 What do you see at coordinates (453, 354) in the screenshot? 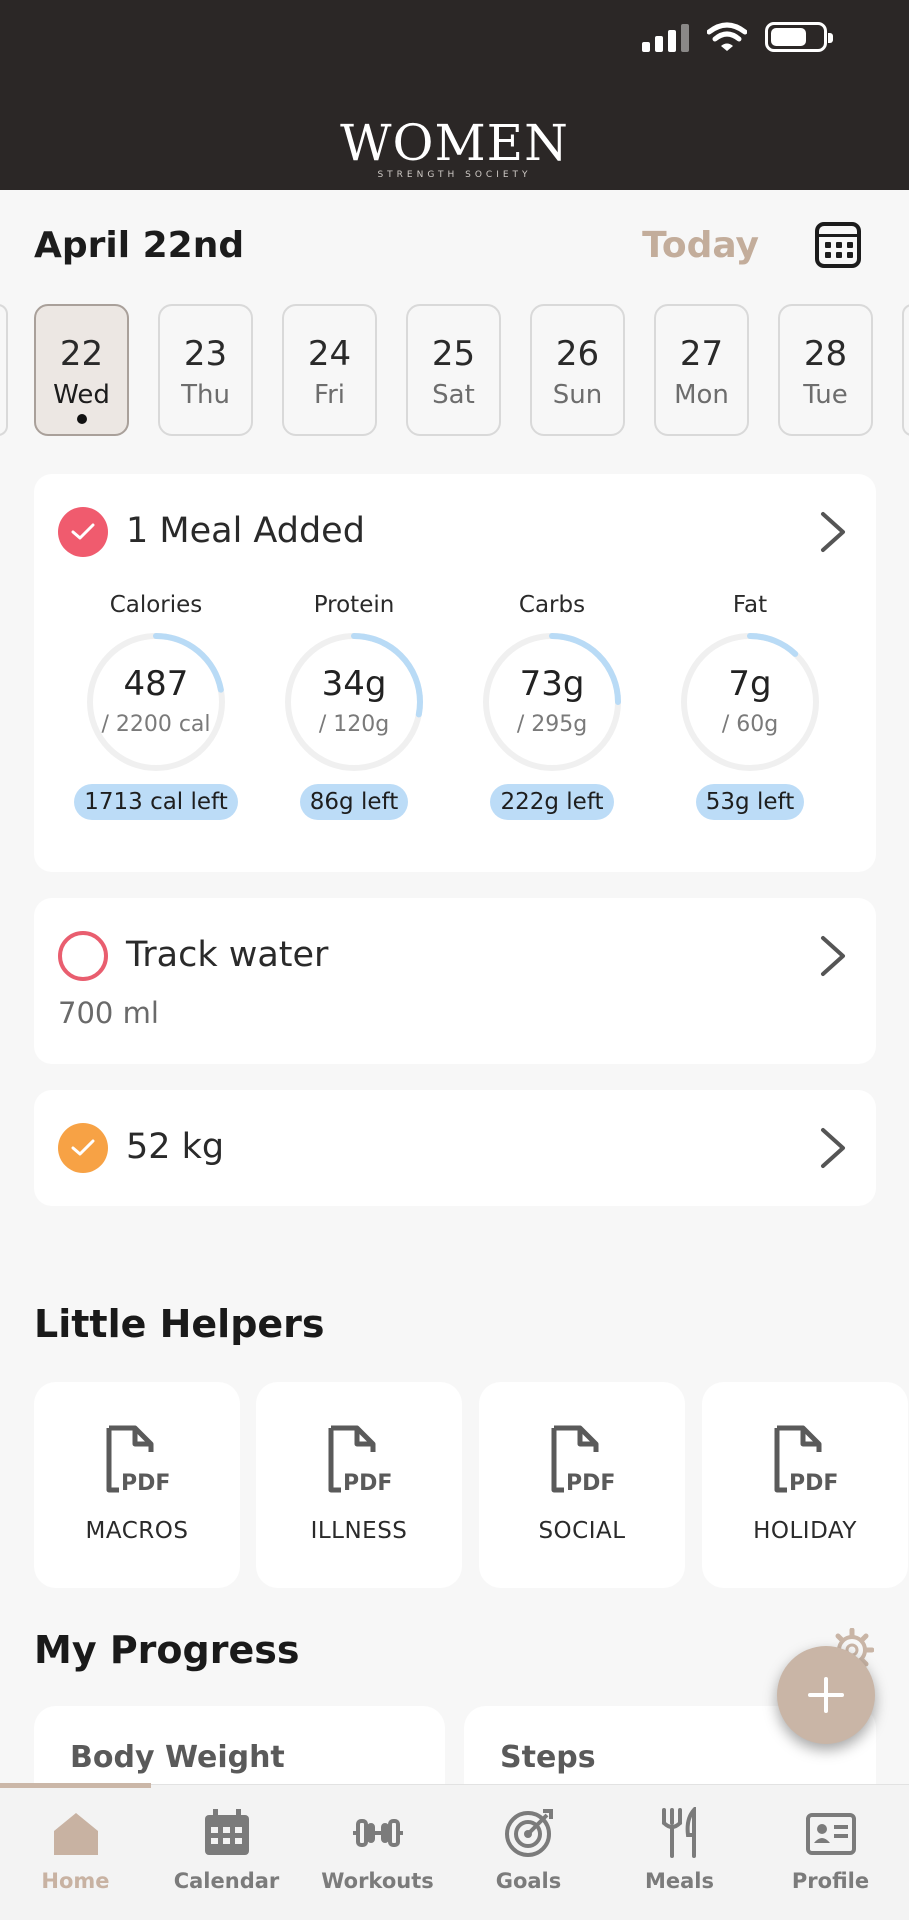
I see `day-number: 25` at bounding box center [453, 354].